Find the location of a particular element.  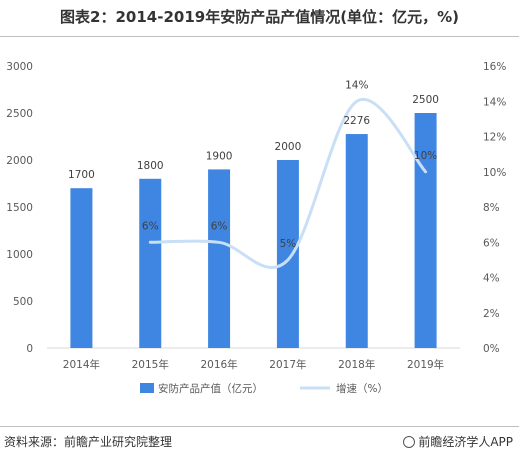

y-right-tick-label: 0% is located at coordinates (491, 349).